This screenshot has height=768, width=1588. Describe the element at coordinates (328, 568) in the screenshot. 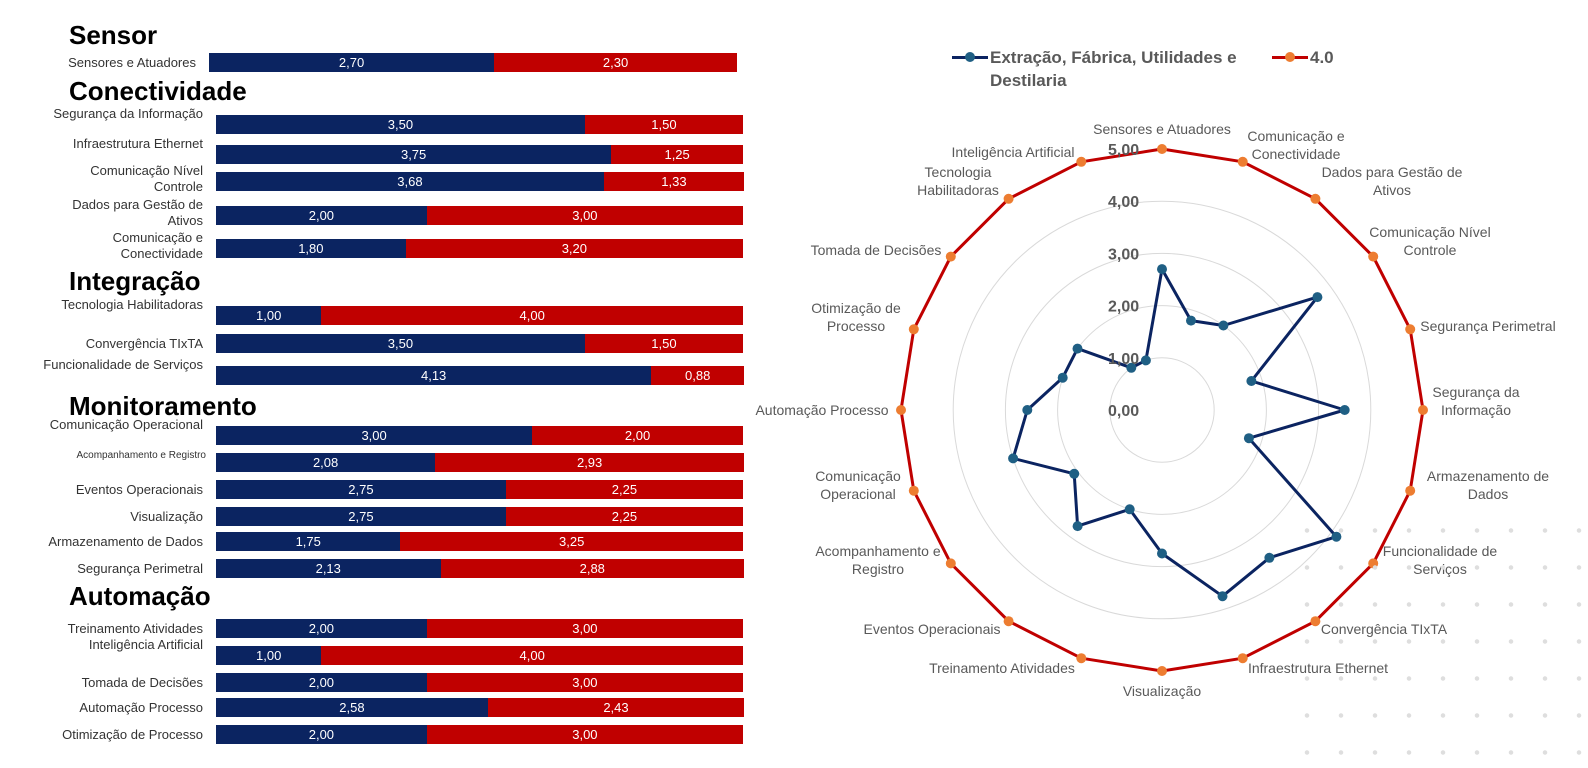

I see `bar-segment-series-a: 2,13` at that location.